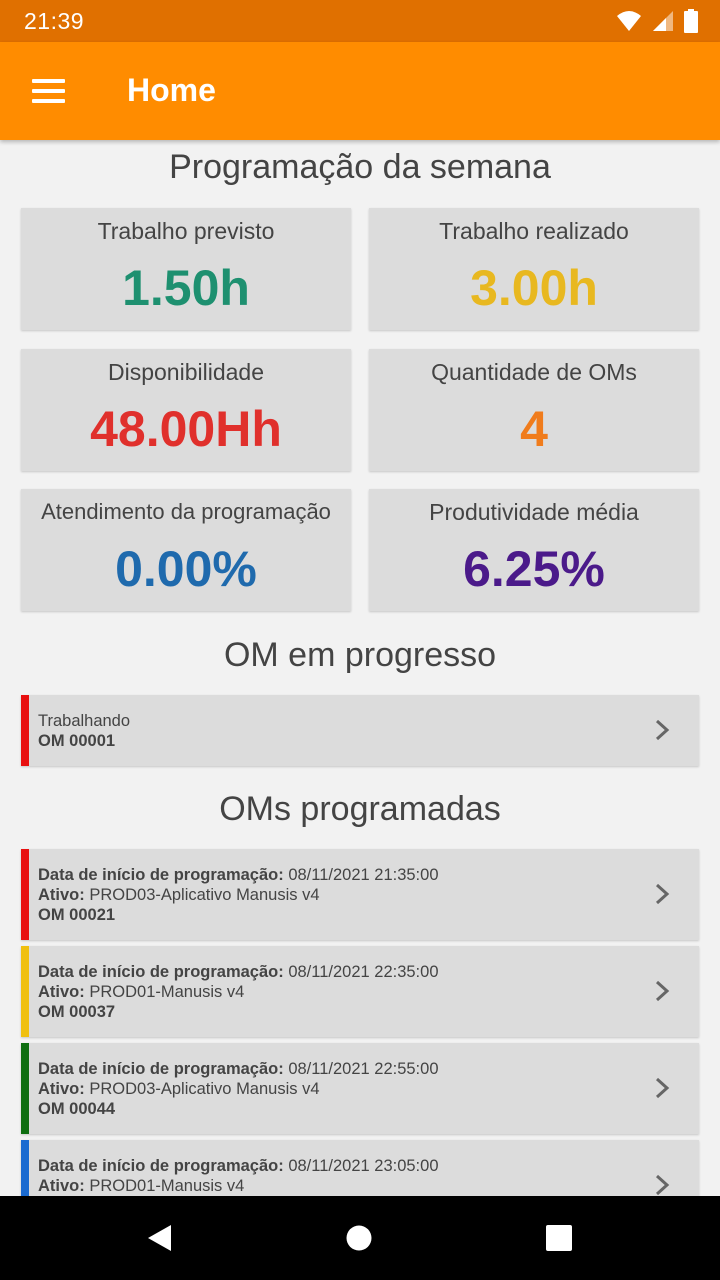  What do you see at coordinates (159, 1238) in the screenshot?
I see `back-icon` at bounding box center [159, 1238].